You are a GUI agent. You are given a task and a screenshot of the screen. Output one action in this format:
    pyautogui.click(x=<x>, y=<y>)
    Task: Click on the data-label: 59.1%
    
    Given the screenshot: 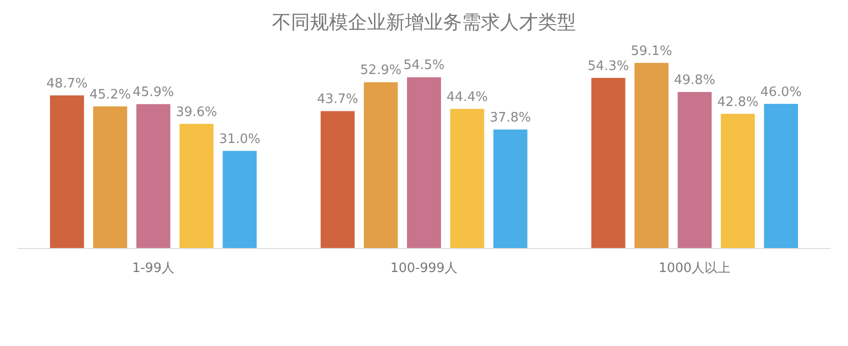 What is the action you would take?
    pyautogui.click(x=651, y=51)
    